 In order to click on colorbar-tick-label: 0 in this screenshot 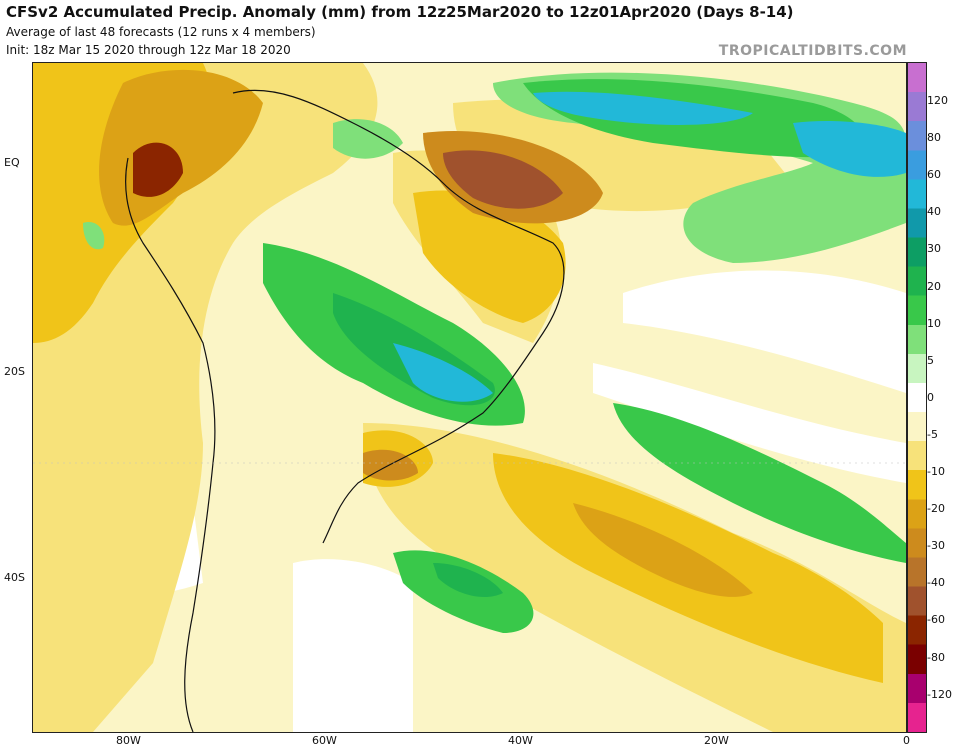, I will do `click(930, 397)`.